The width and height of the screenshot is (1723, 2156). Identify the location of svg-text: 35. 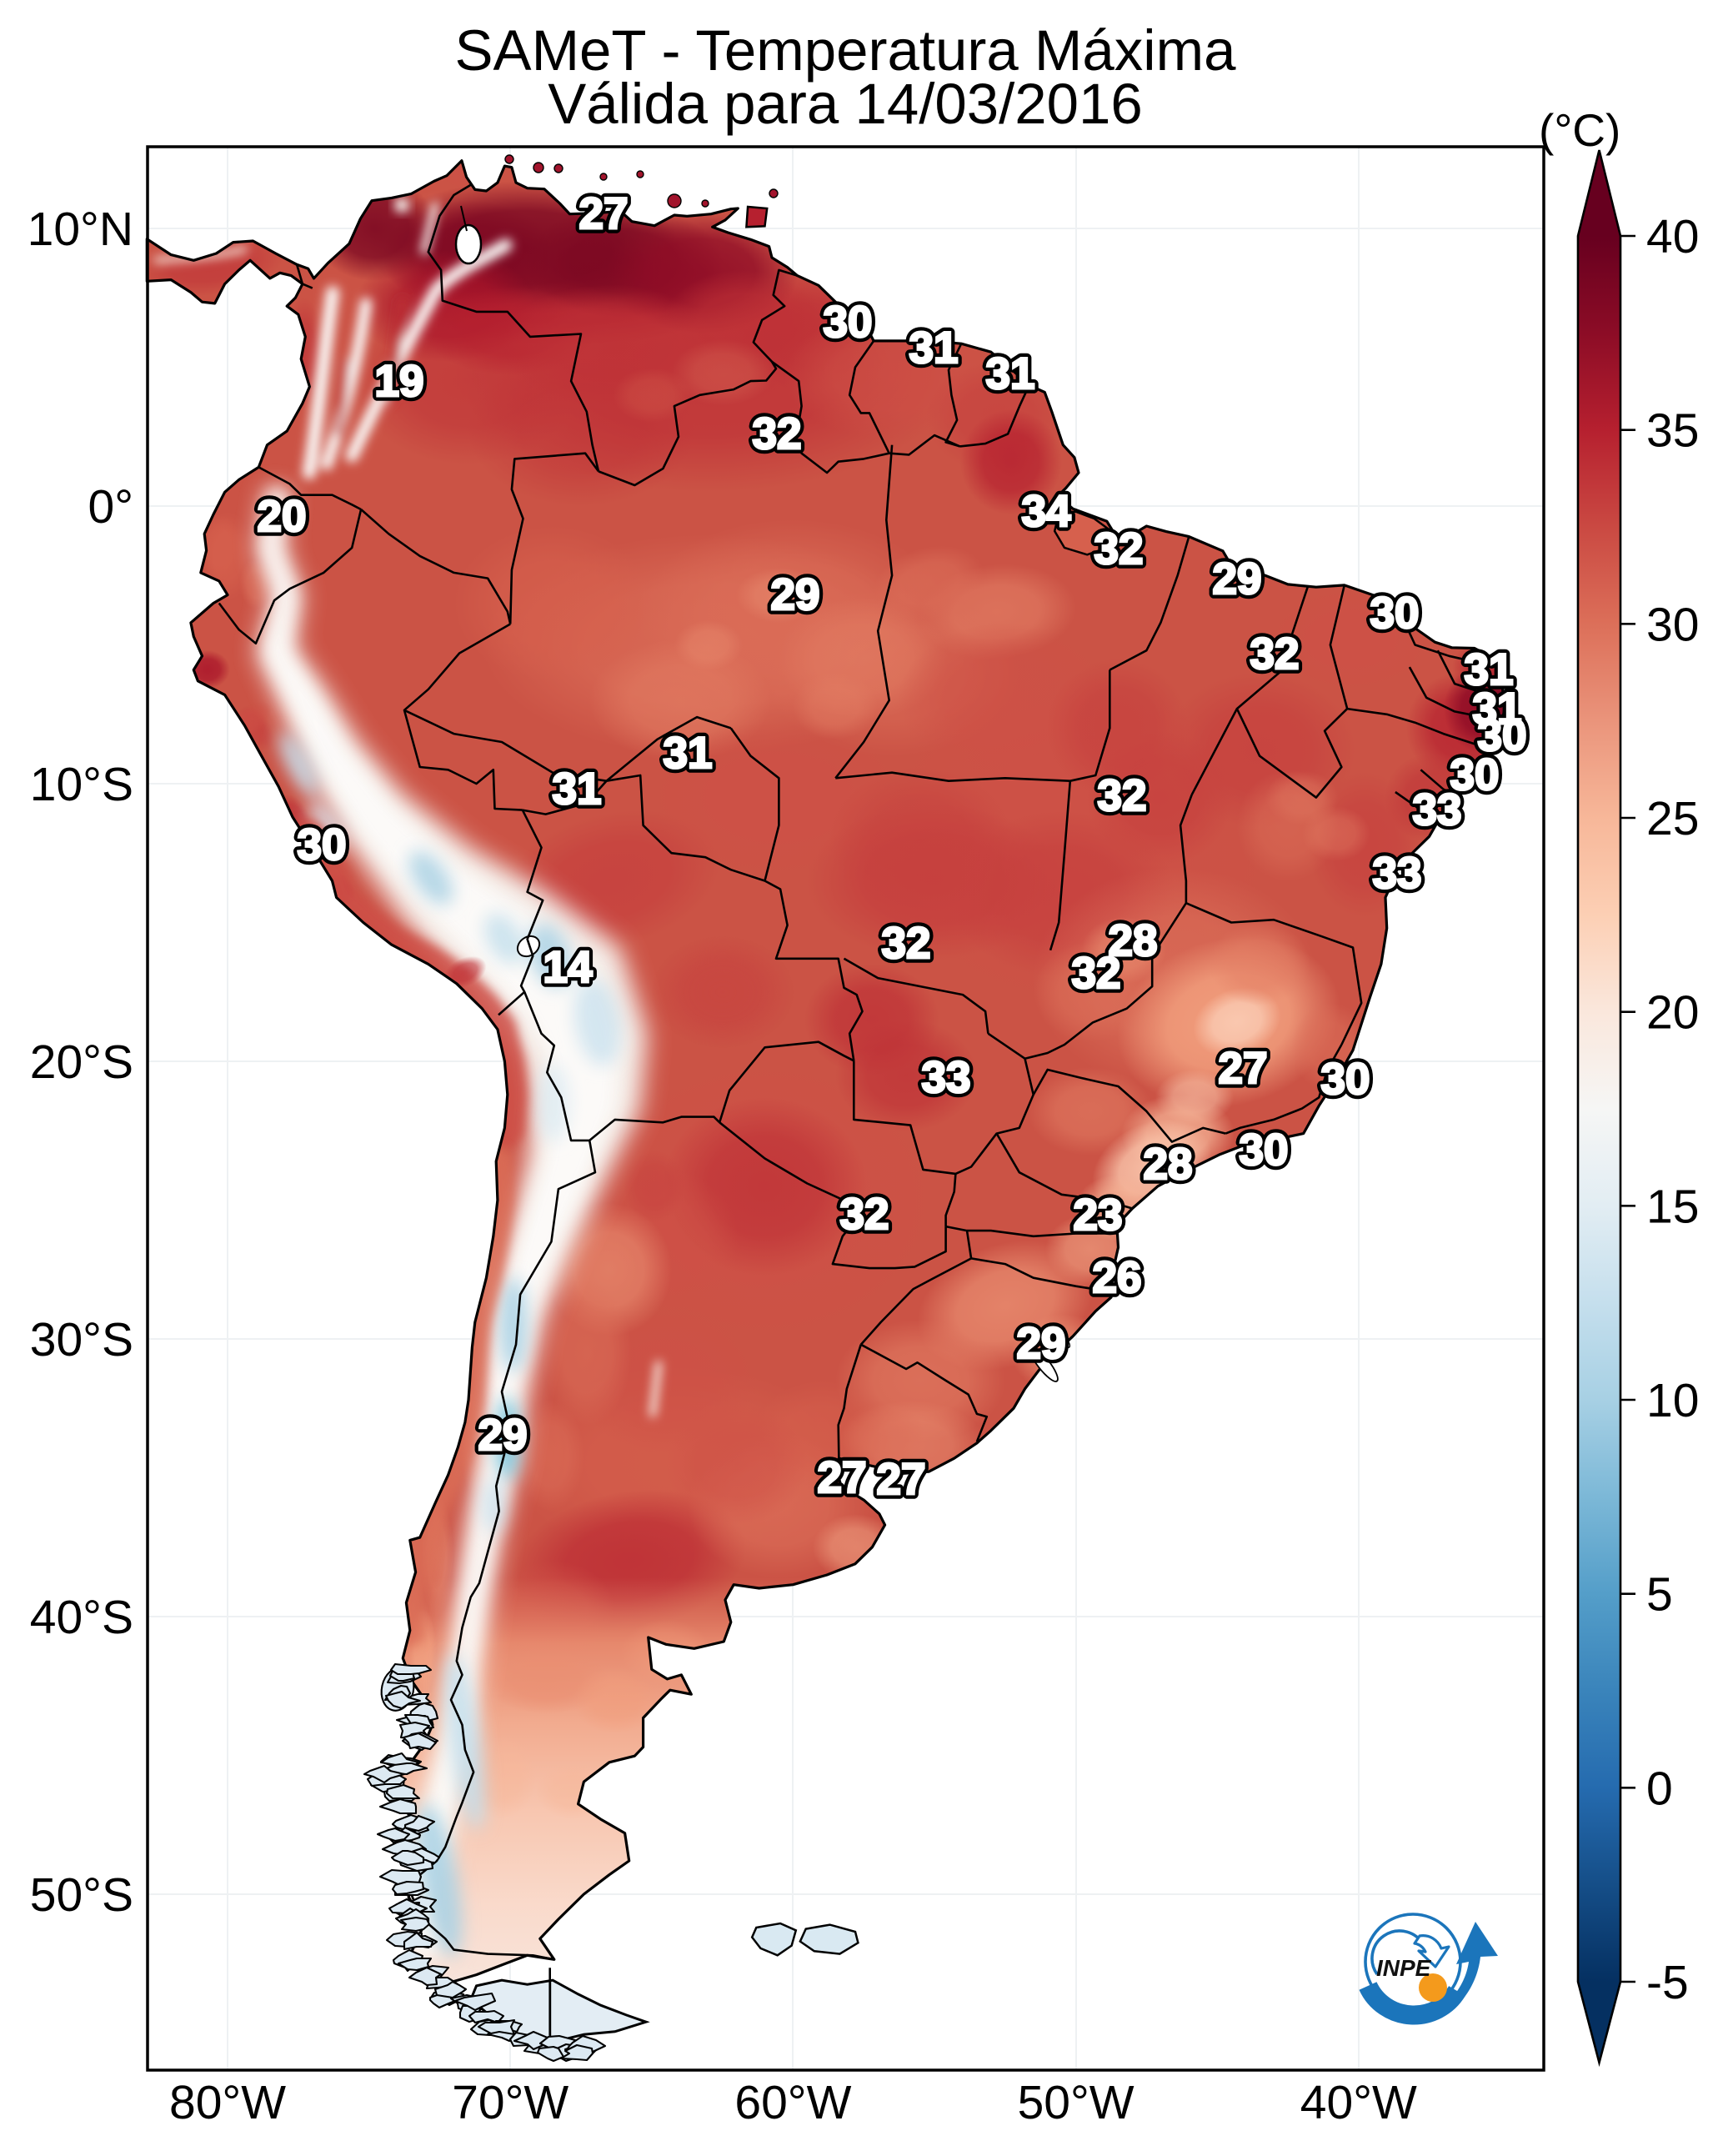
(1672, 431).